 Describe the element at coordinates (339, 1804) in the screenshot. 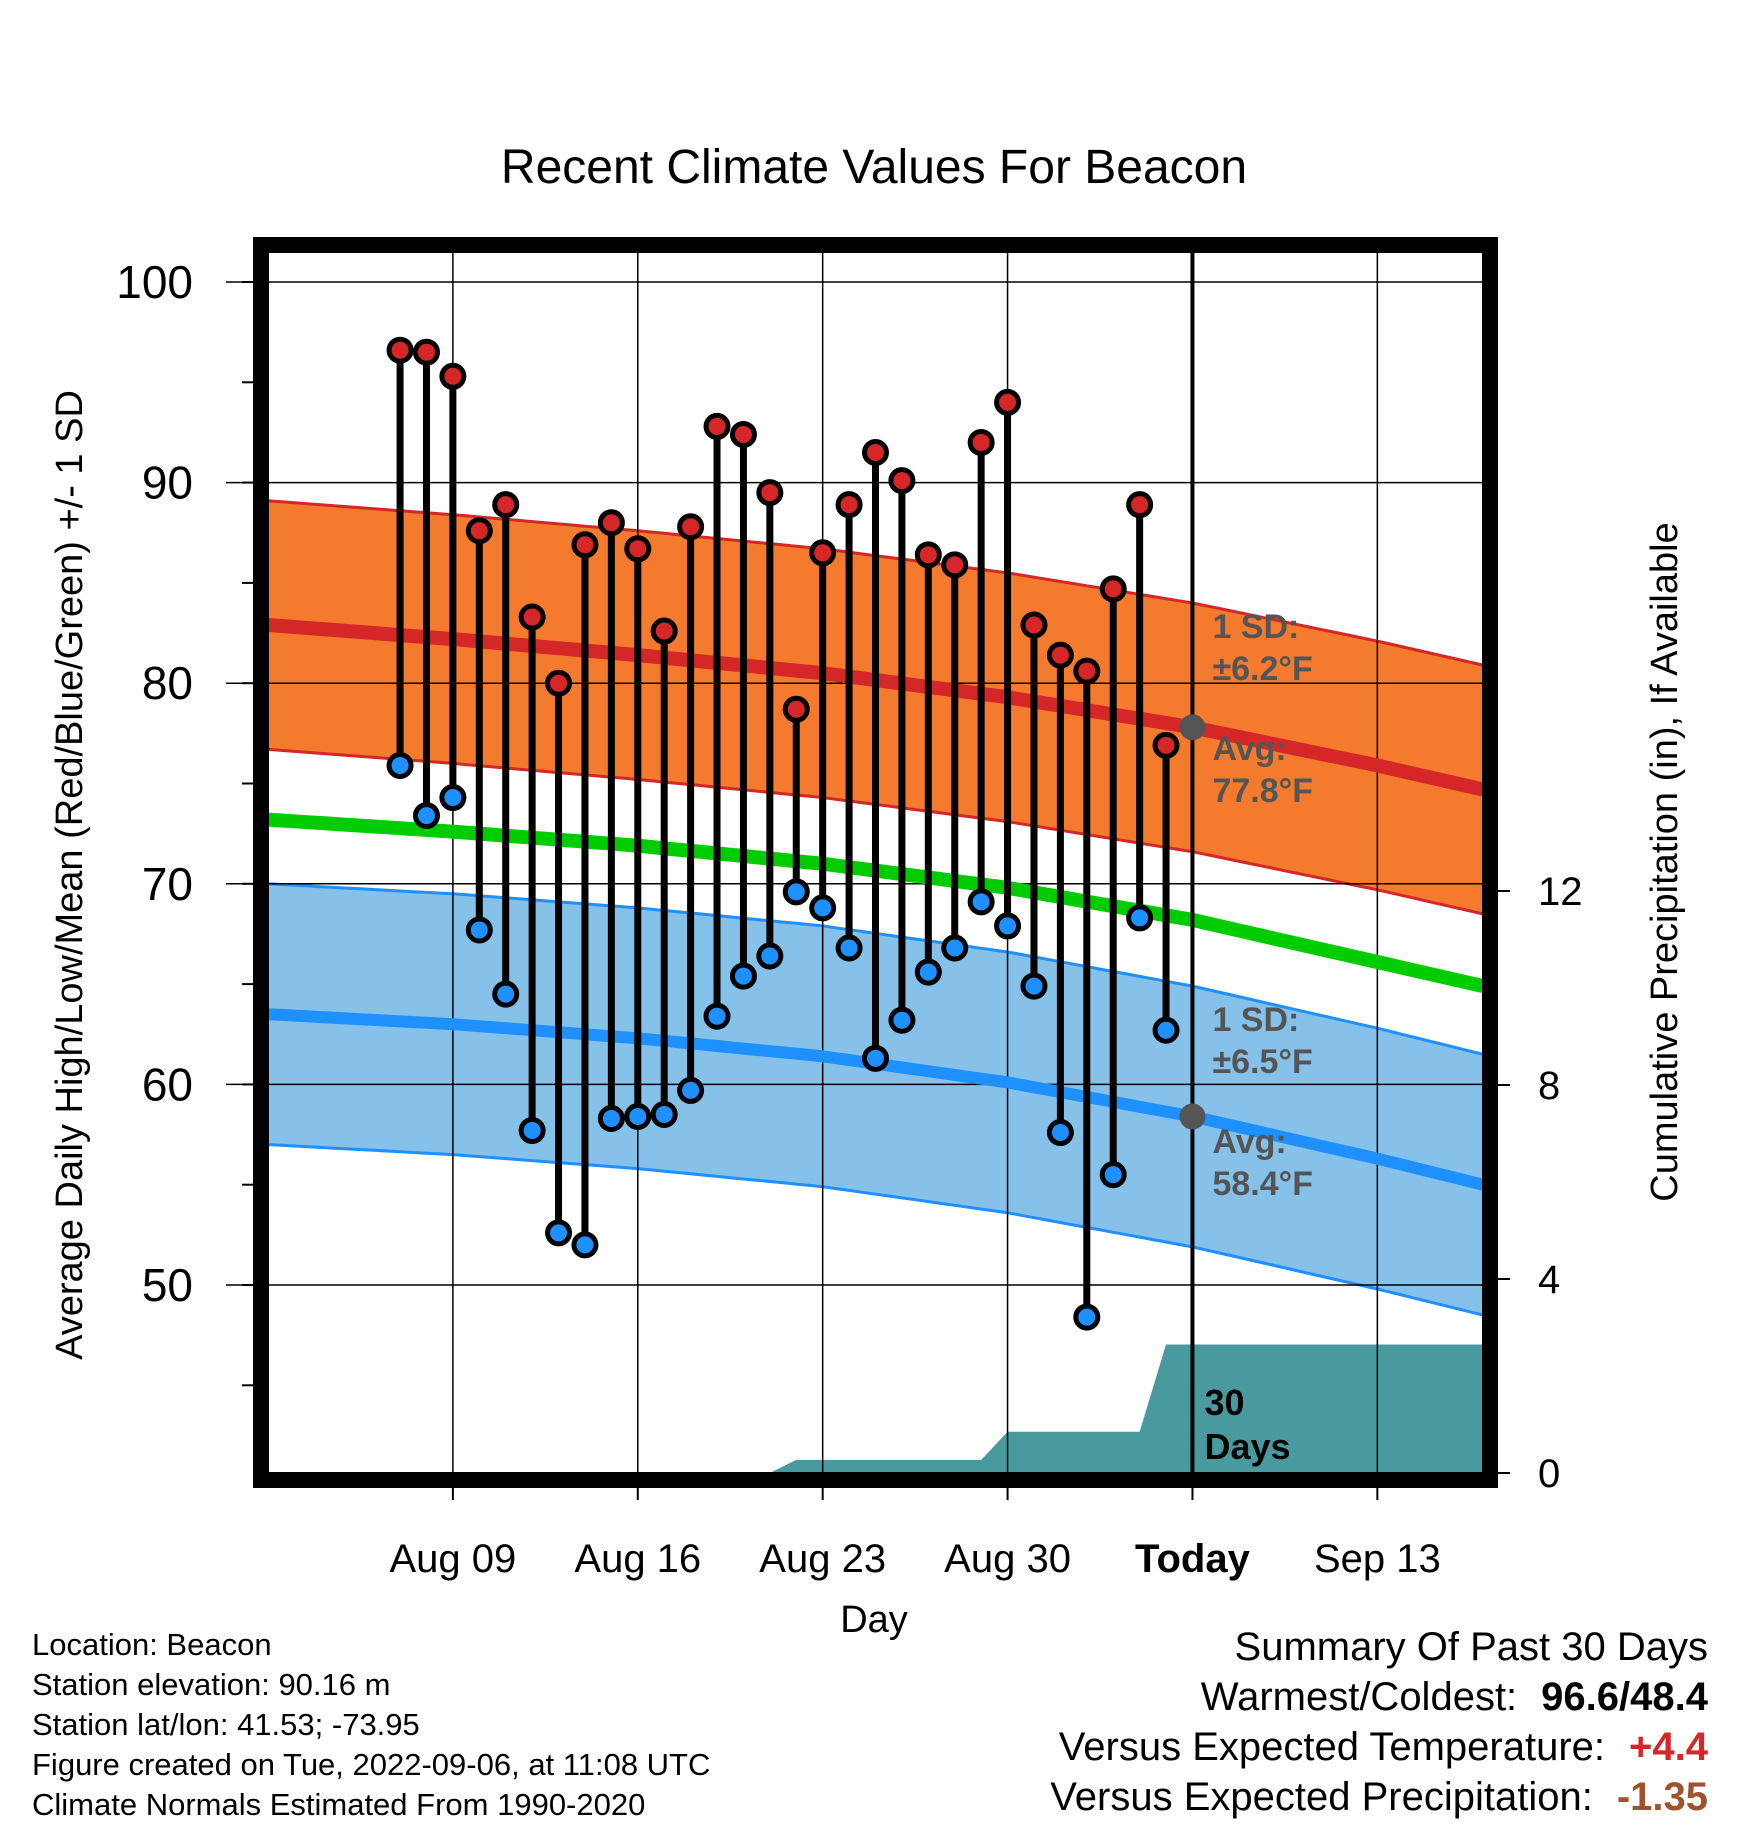

I see `normals-text: Climate Normals Estimated From 1990-2020` at that location.